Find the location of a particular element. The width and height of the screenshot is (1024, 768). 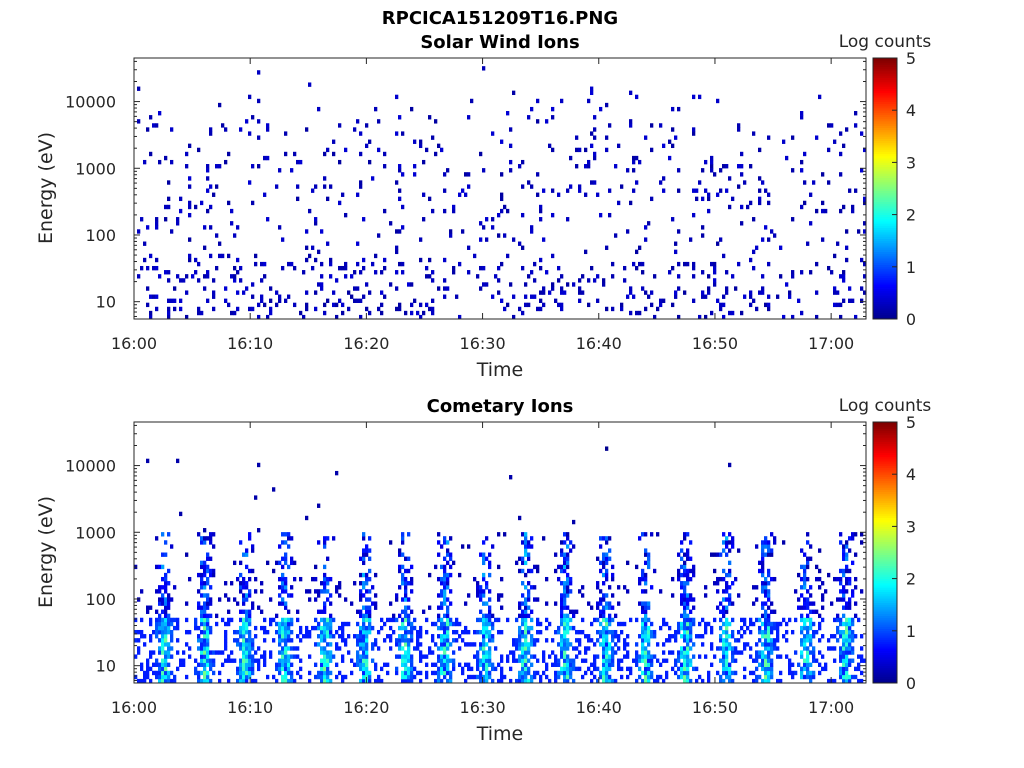

colorbar-tick-label: 1 is located at coordinates (911, 631).